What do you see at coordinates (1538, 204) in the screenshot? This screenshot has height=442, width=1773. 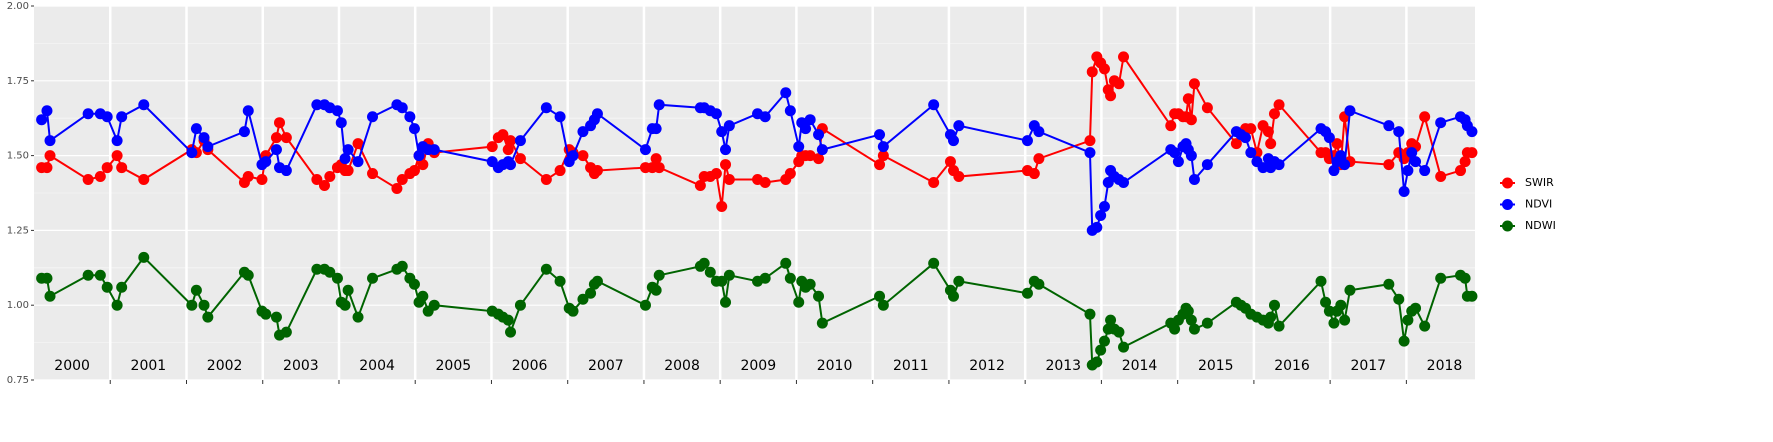 I see `legend-label: NDVI` at bounding box center [1538, 204].